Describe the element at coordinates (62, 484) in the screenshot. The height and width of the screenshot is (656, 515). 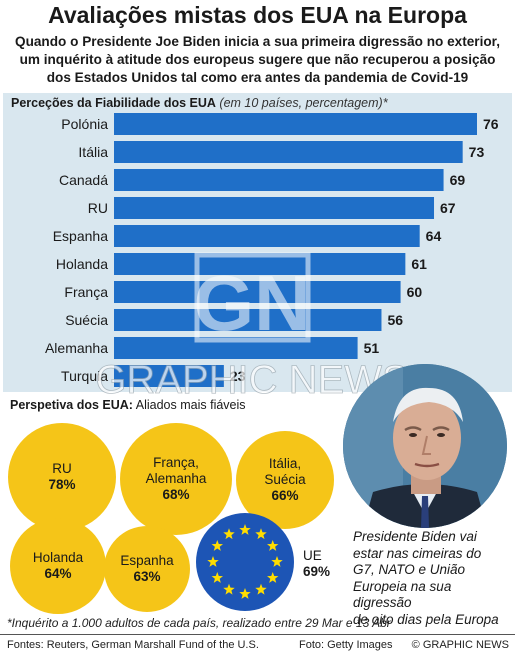
I see `ally-pct: 78%` at that location.